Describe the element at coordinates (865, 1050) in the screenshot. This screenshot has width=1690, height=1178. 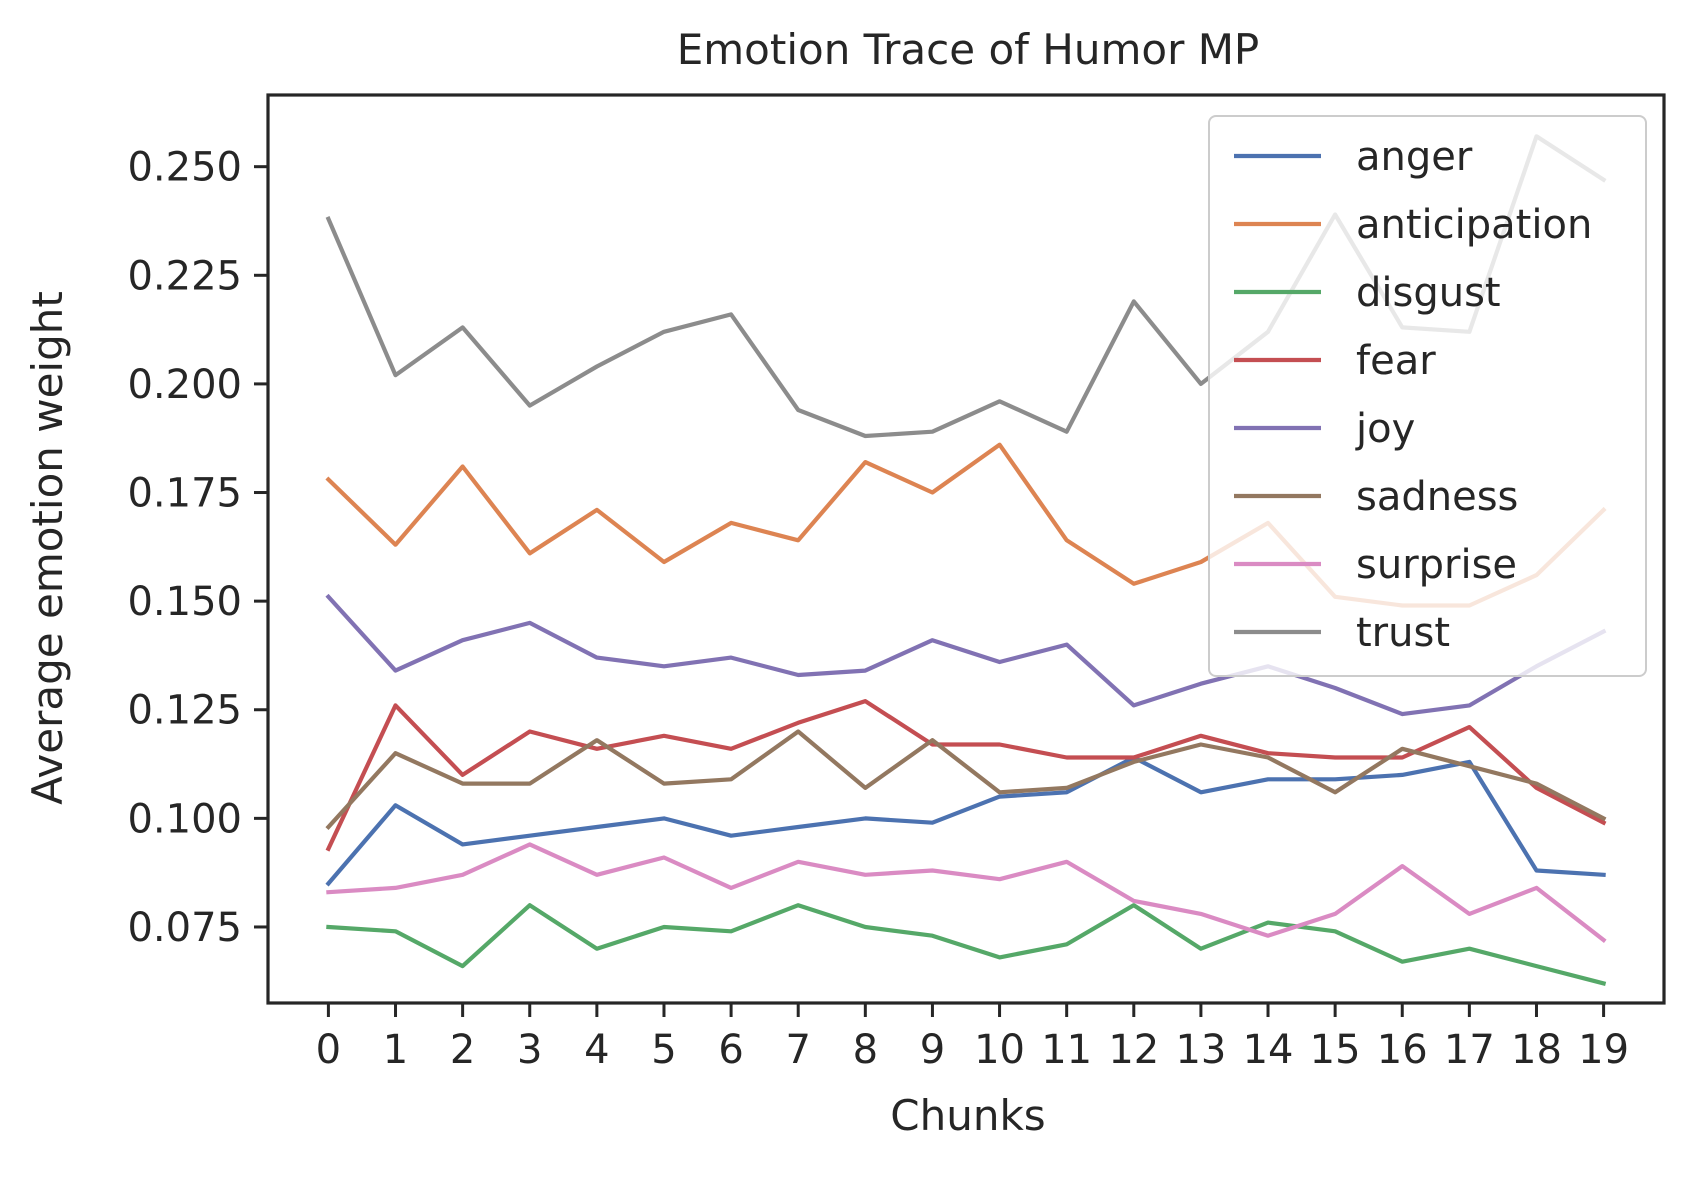
I see `x-tick-label: 8` at that location.